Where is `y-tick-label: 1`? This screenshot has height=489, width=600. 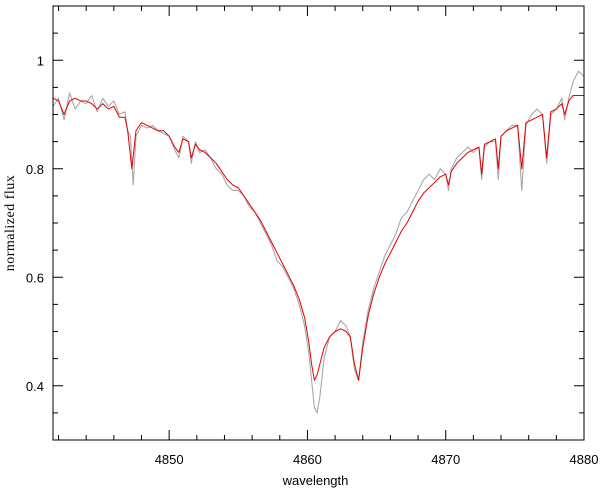 y-tick-label: 1 is located at coordinates (40, 60).